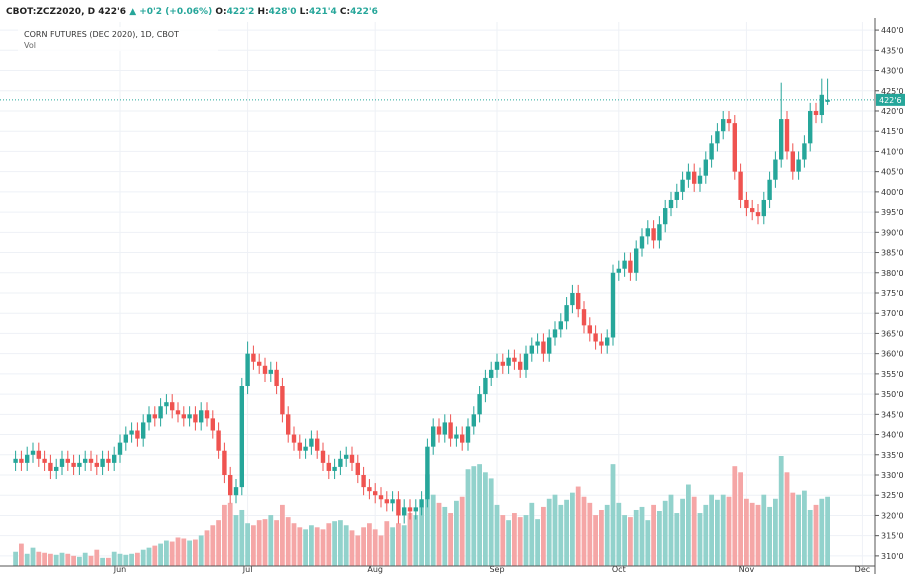  I want to click on y-tick-label: 325'0, so click(892, 495).